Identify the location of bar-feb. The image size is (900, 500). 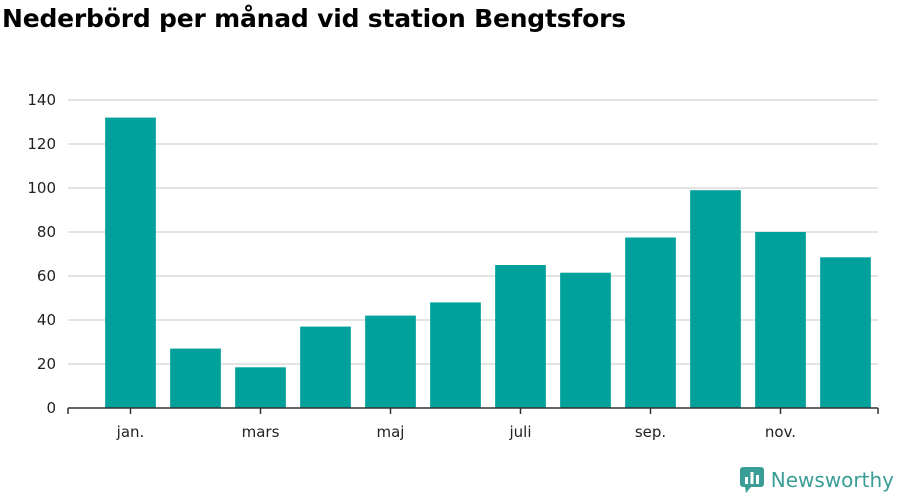
(195, 378).